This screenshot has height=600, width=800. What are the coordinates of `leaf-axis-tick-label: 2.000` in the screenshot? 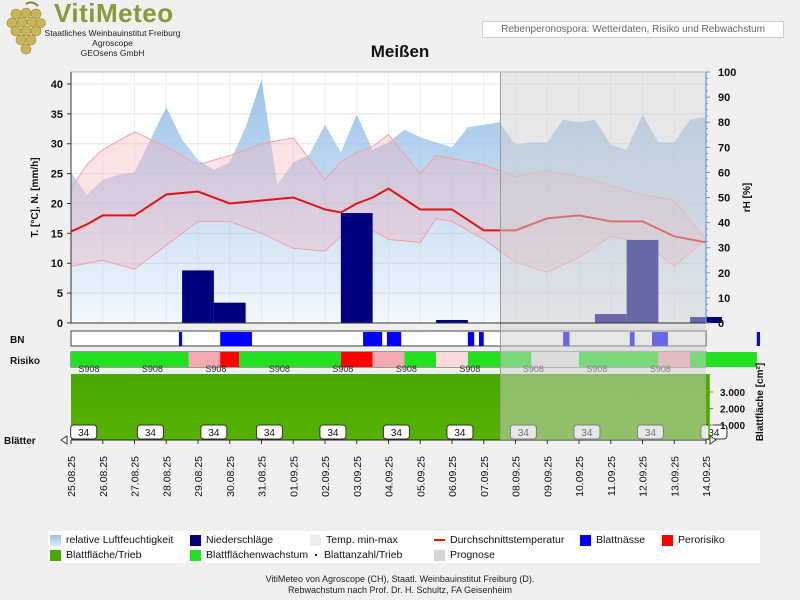 It's located at (732, 410).